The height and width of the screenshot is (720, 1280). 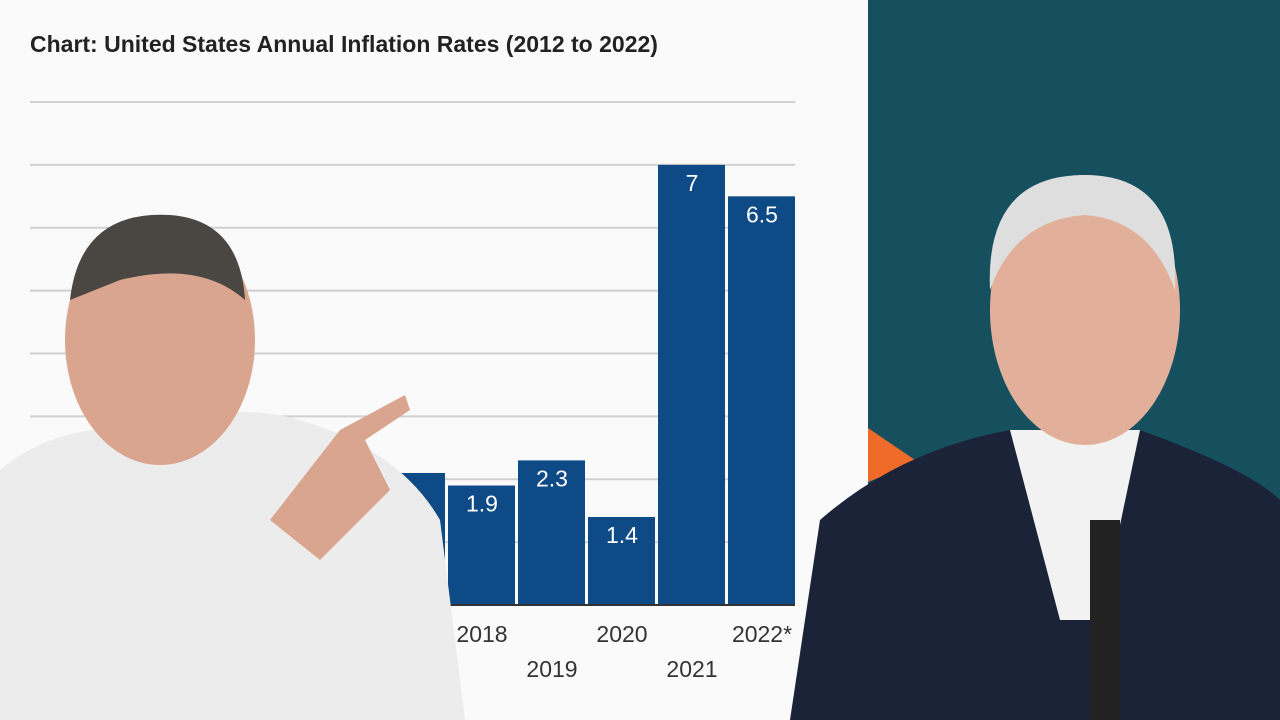 I want to click on data-label: 1.9, so click(x=482, y=504).